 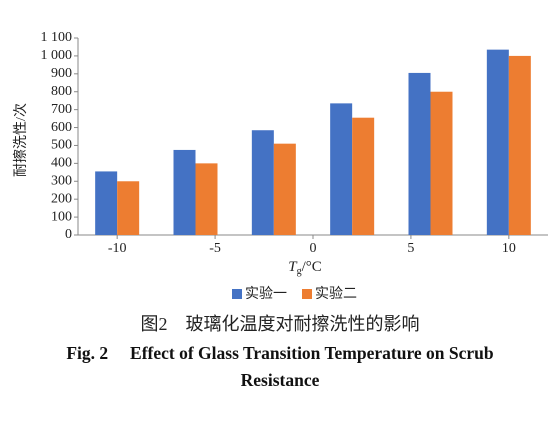 What do you see at coordinates (61, 198) in the screenshot?
I see `y-tick-label: 200` at bounding box center [61, 198].